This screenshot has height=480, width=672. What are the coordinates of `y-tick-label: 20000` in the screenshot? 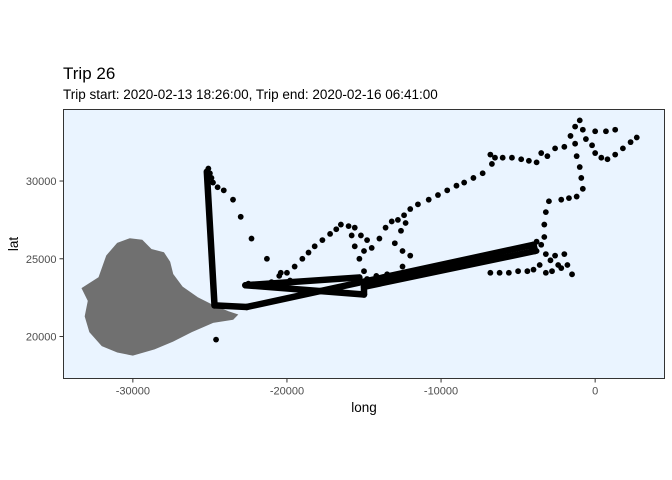 It's located at (41, 338).